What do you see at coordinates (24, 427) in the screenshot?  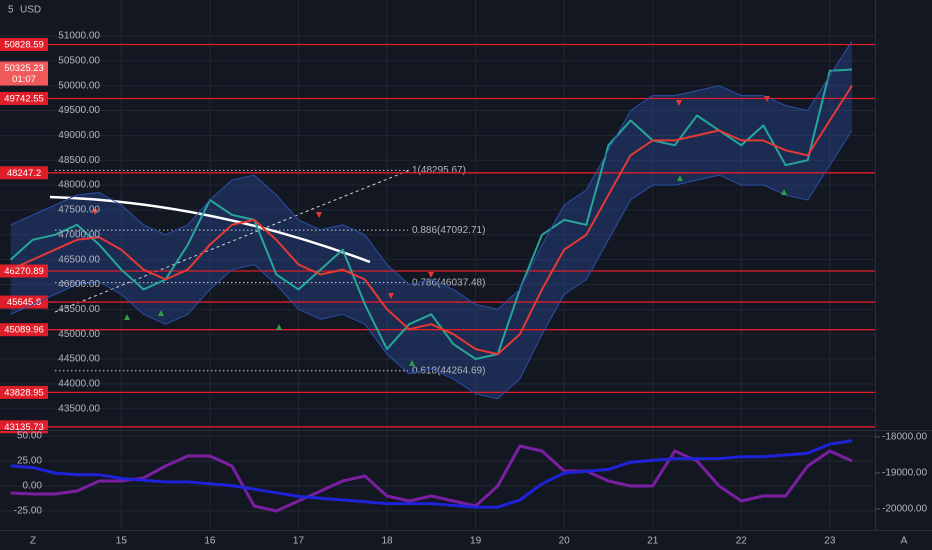 I see `level-label: 43135.73` at bounding box center [24, 427].